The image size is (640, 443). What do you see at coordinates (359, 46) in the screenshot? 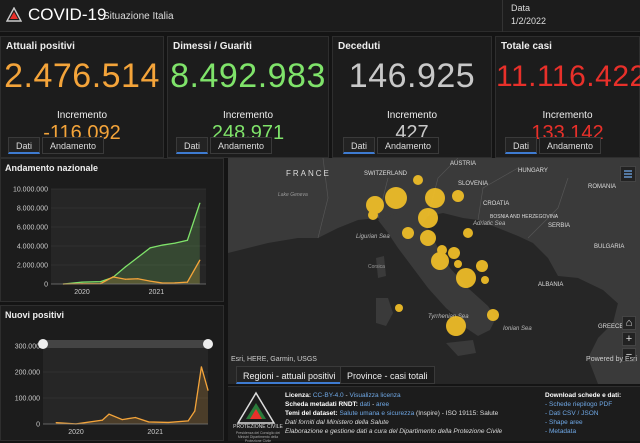
I see `card-title: Deceduti` at bounding box center [359, 46].